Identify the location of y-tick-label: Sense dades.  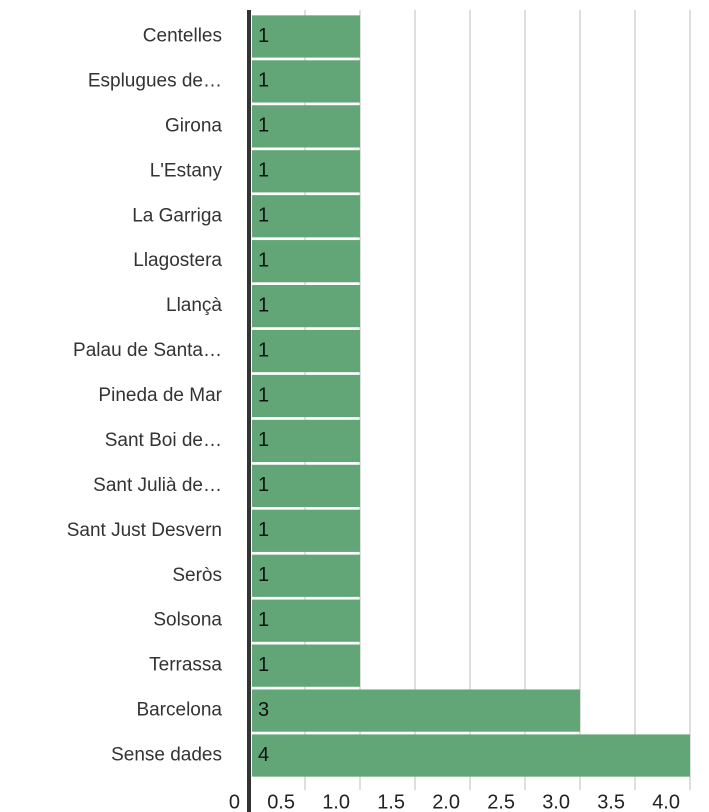
(166, 755).